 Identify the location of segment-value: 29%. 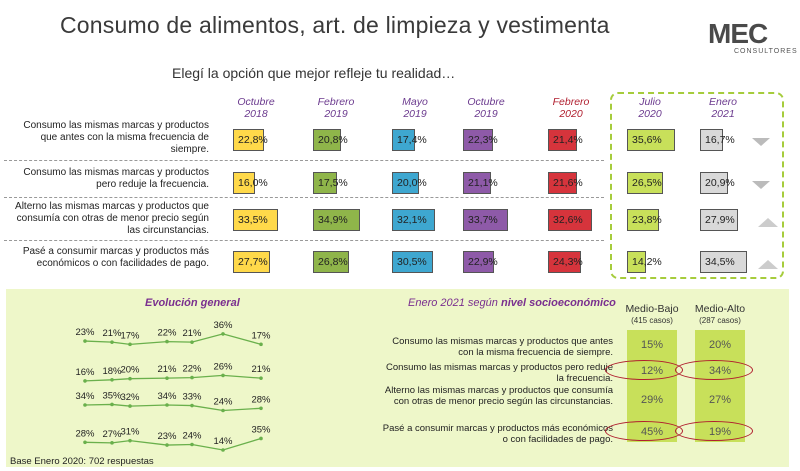
(652, 400).